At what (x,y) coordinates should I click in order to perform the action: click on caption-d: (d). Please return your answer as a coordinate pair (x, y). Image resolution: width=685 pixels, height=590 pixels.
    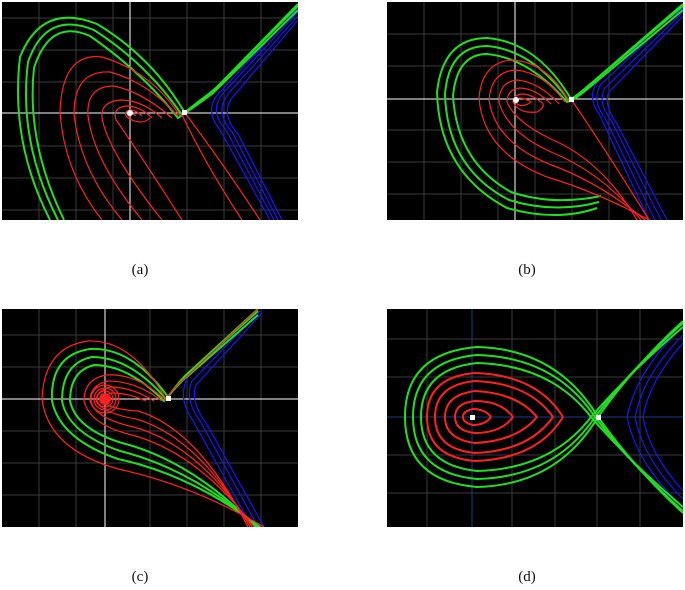
    Looking at the image, I should click on (527, 577).